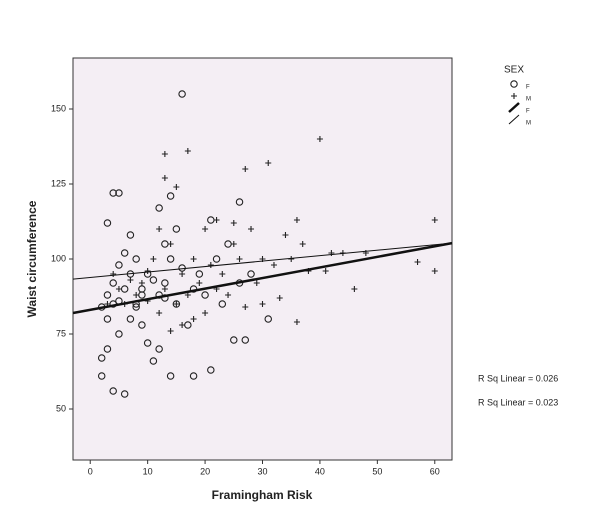 The height and width of the screenshot is (526, 600). Describe the element at coordinates (435, 471) in the screenshot. I see `x-tick-label: 60` at that location.